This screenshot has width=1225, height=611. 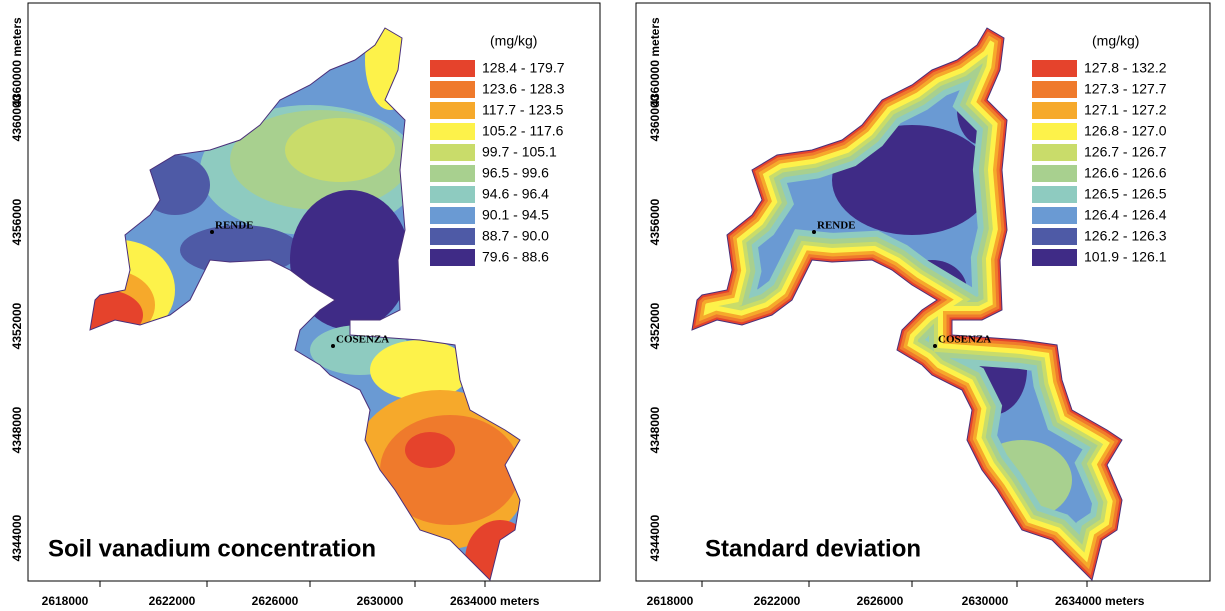 What do you see at coordinates (1125, 152) in the screenshot?
I see `legend-label: 126.7 - 126.7` at bounding box center [1125, 152].